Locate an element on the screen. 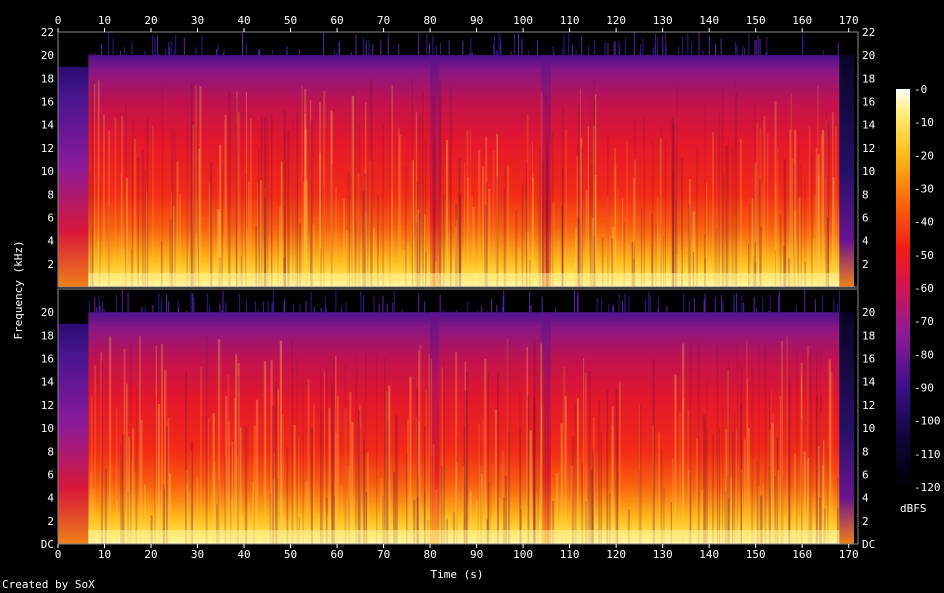 This screenshot has height=593, width=944. x-tick-label-bottom: 10 is located at coordinates (104, 554).